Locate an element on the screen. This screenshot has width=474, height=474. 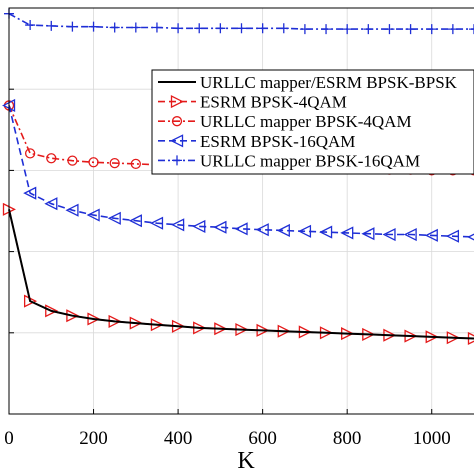
x-tick-label: 600 is located at coordinates (262, 438).